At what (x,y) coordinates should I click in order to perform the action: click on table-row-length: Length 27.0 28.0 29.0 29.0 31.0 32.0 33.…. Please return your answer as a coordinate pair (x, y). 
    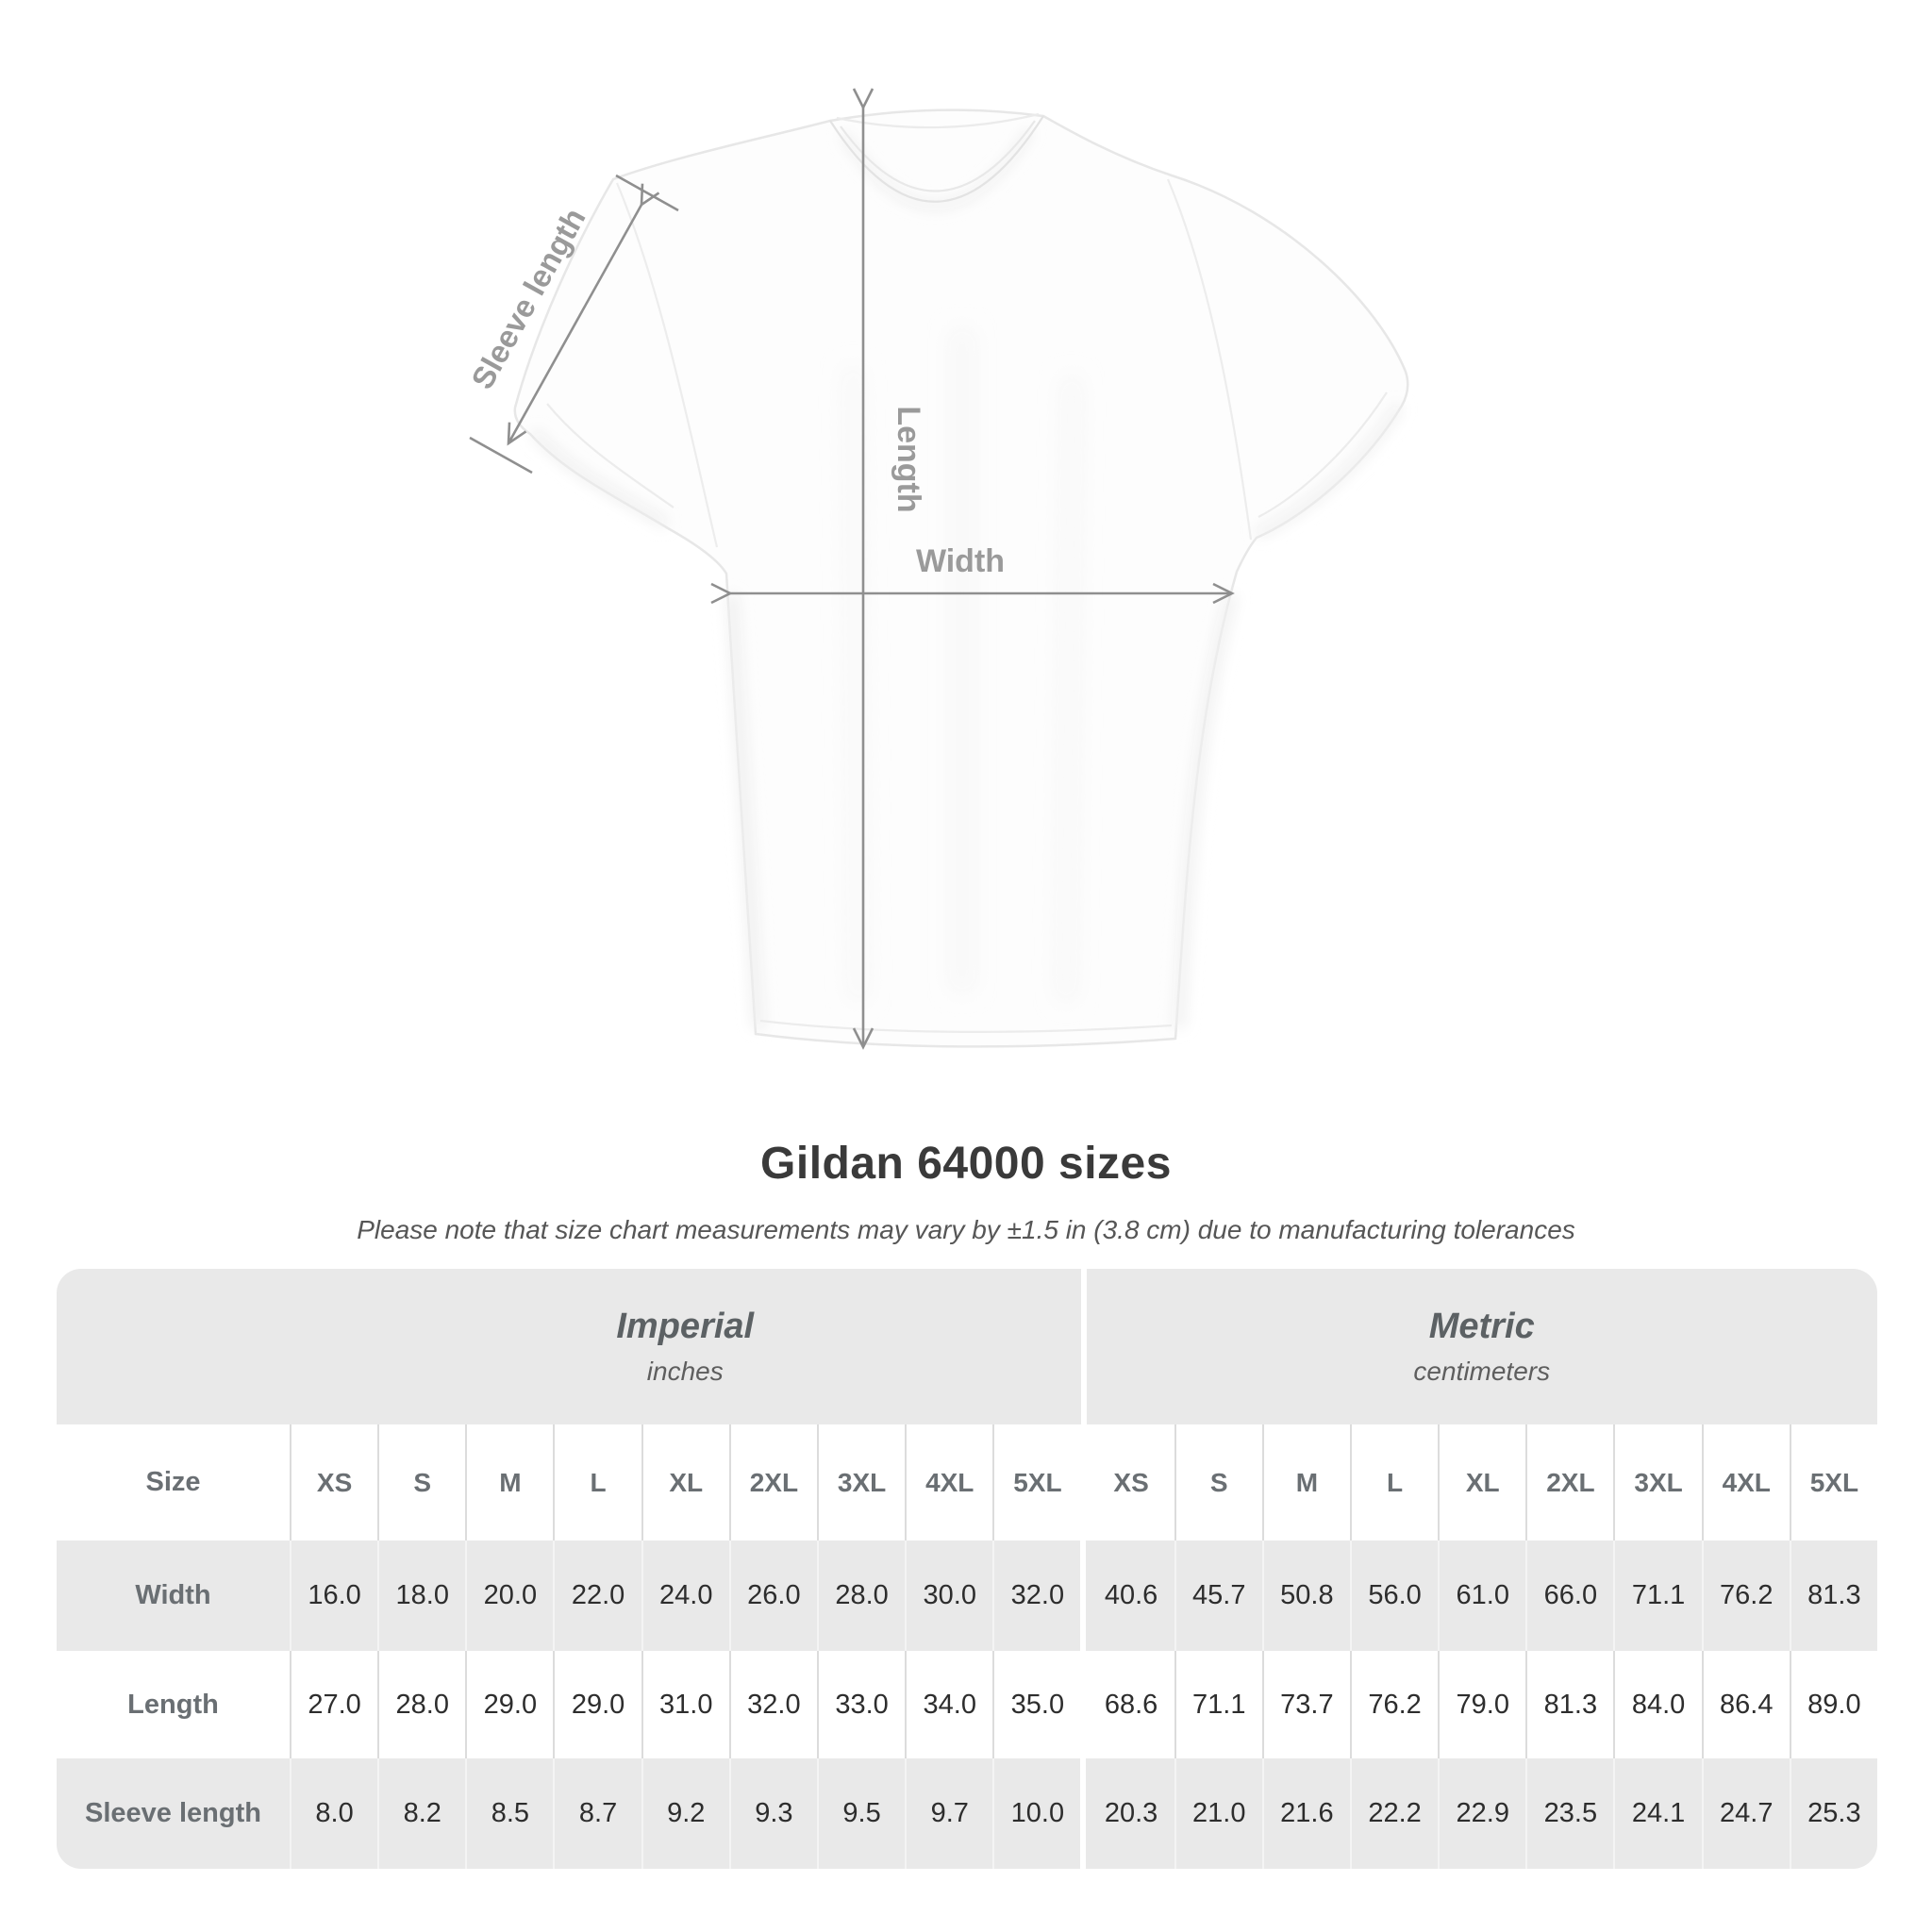
    Looking at the image, I should click on (967, 1704).